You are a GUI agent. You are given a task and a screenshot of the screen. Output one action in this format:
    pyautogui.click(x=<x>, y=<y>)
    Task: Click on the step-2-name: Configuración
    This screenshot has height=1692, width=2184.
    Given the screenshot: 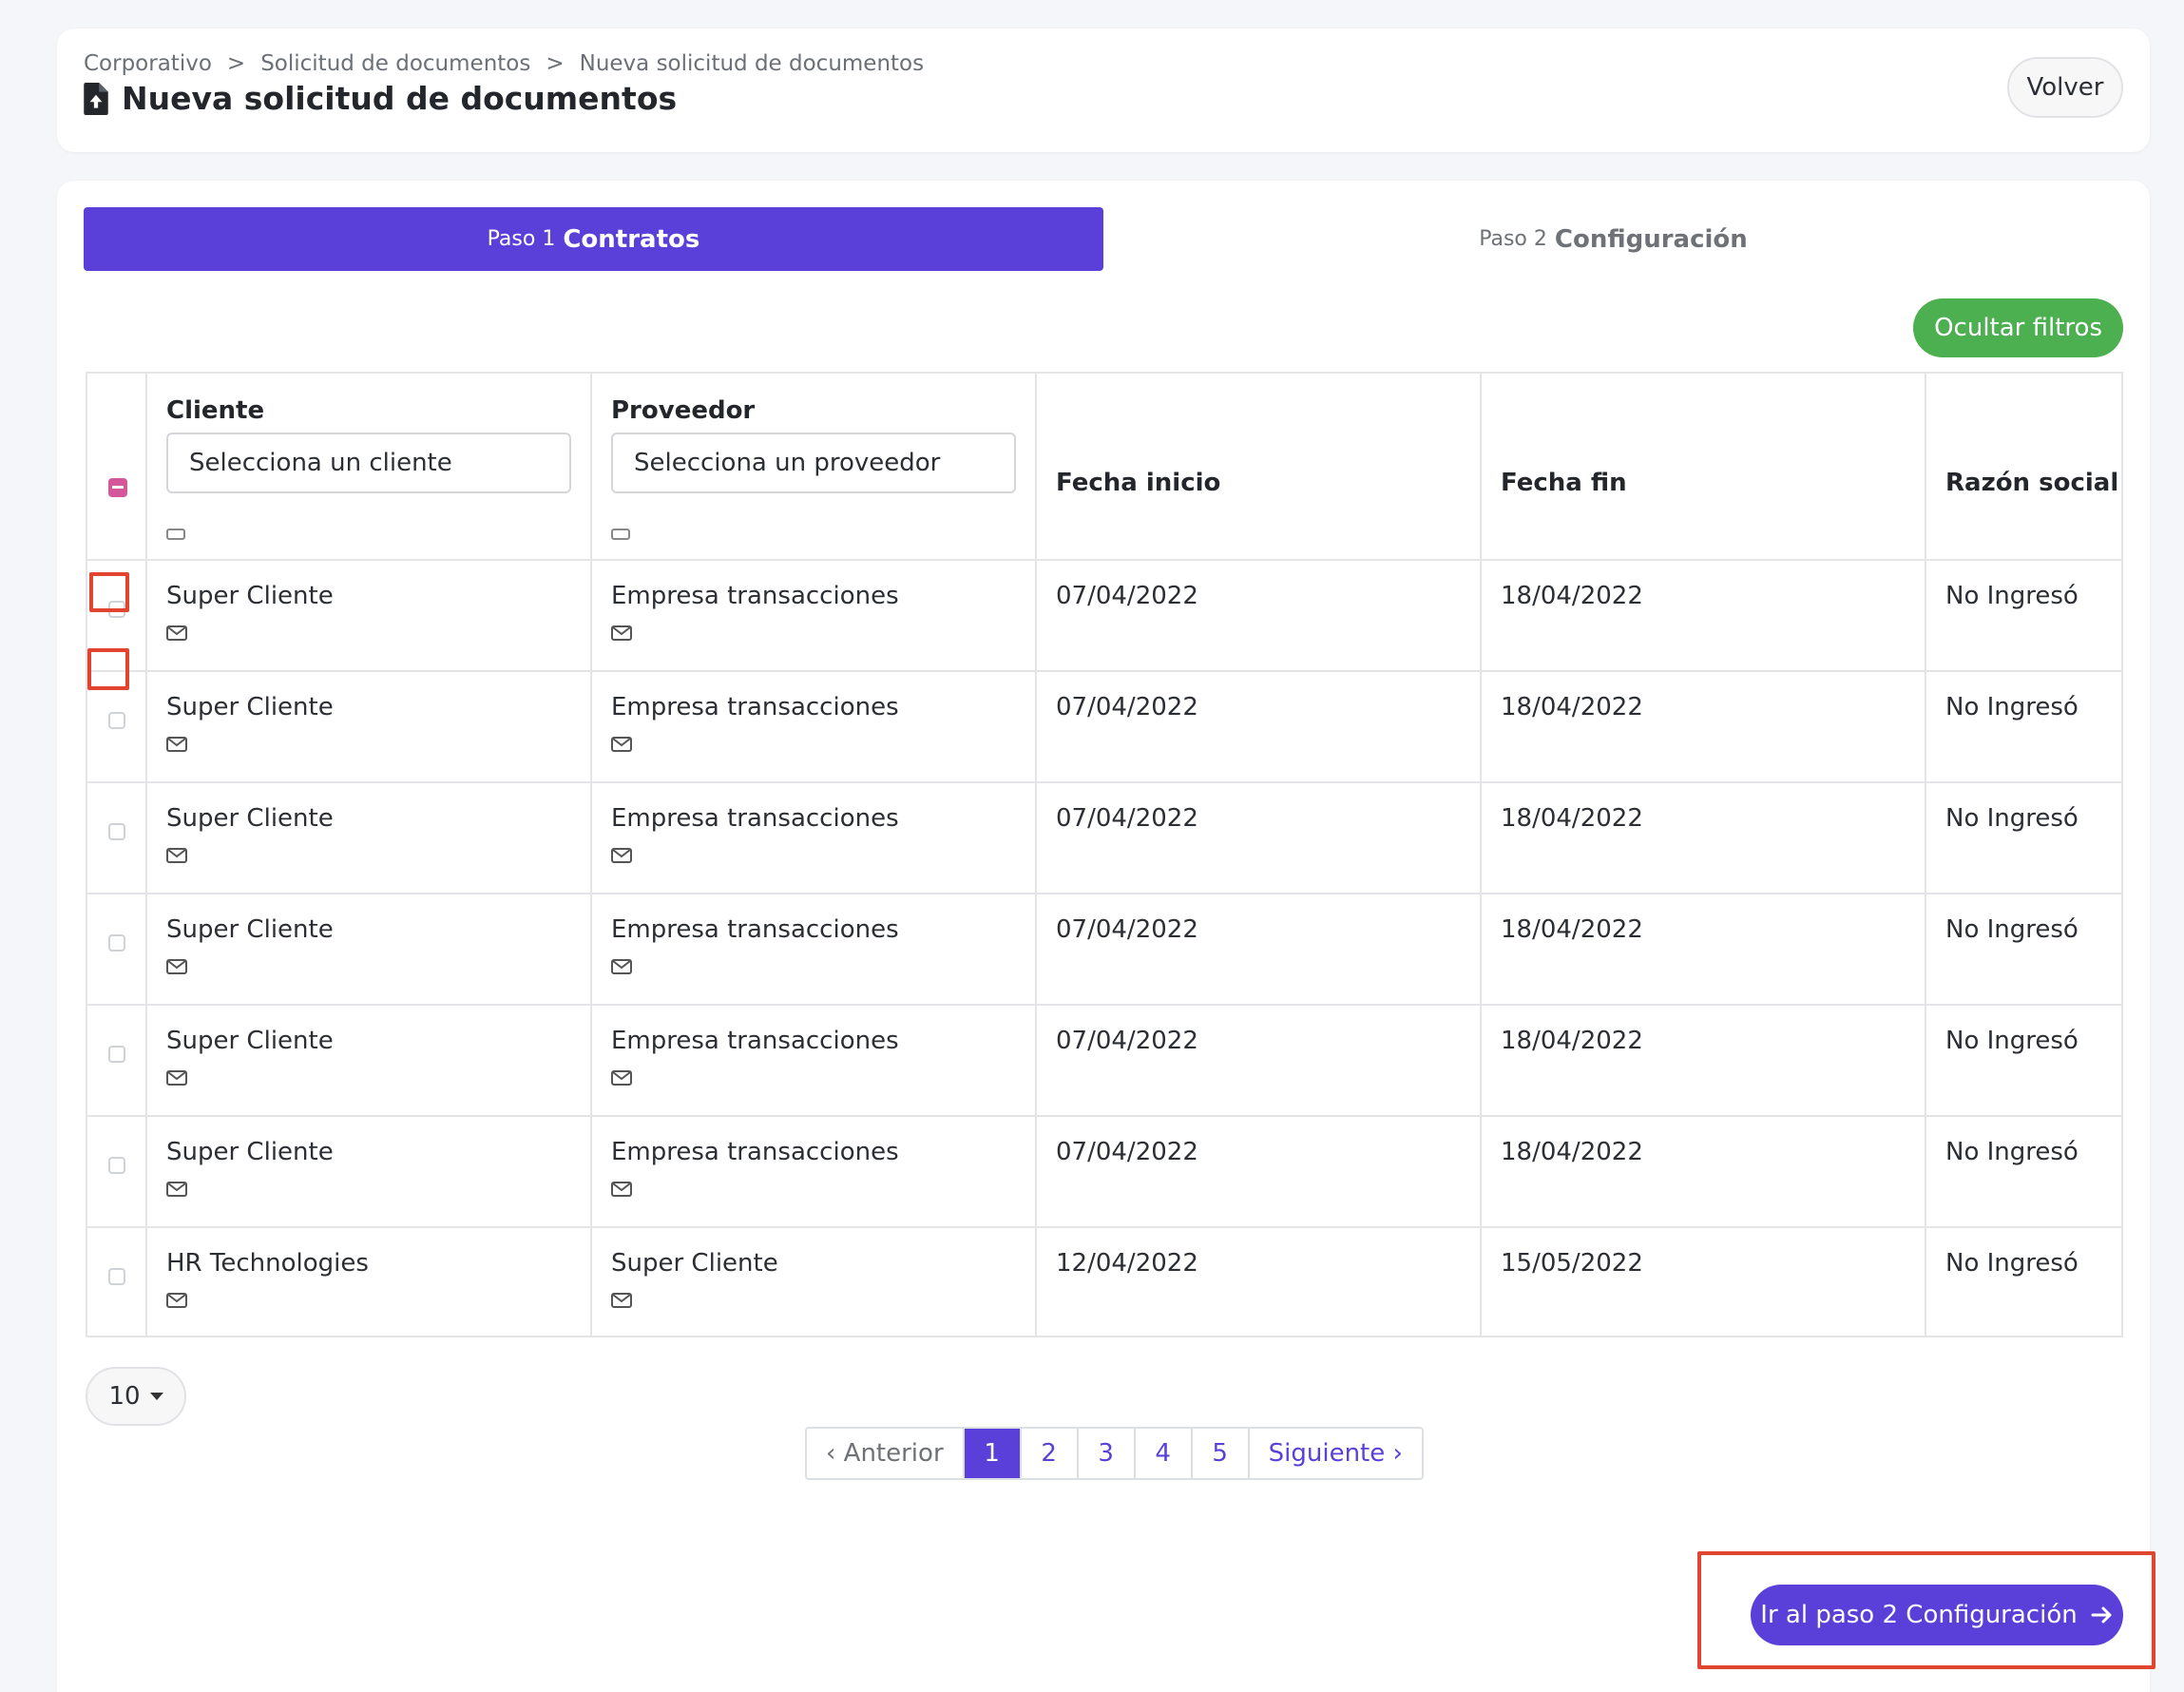 What is the action you would take?
    pyautogui.click(x=1651, y=239)
    